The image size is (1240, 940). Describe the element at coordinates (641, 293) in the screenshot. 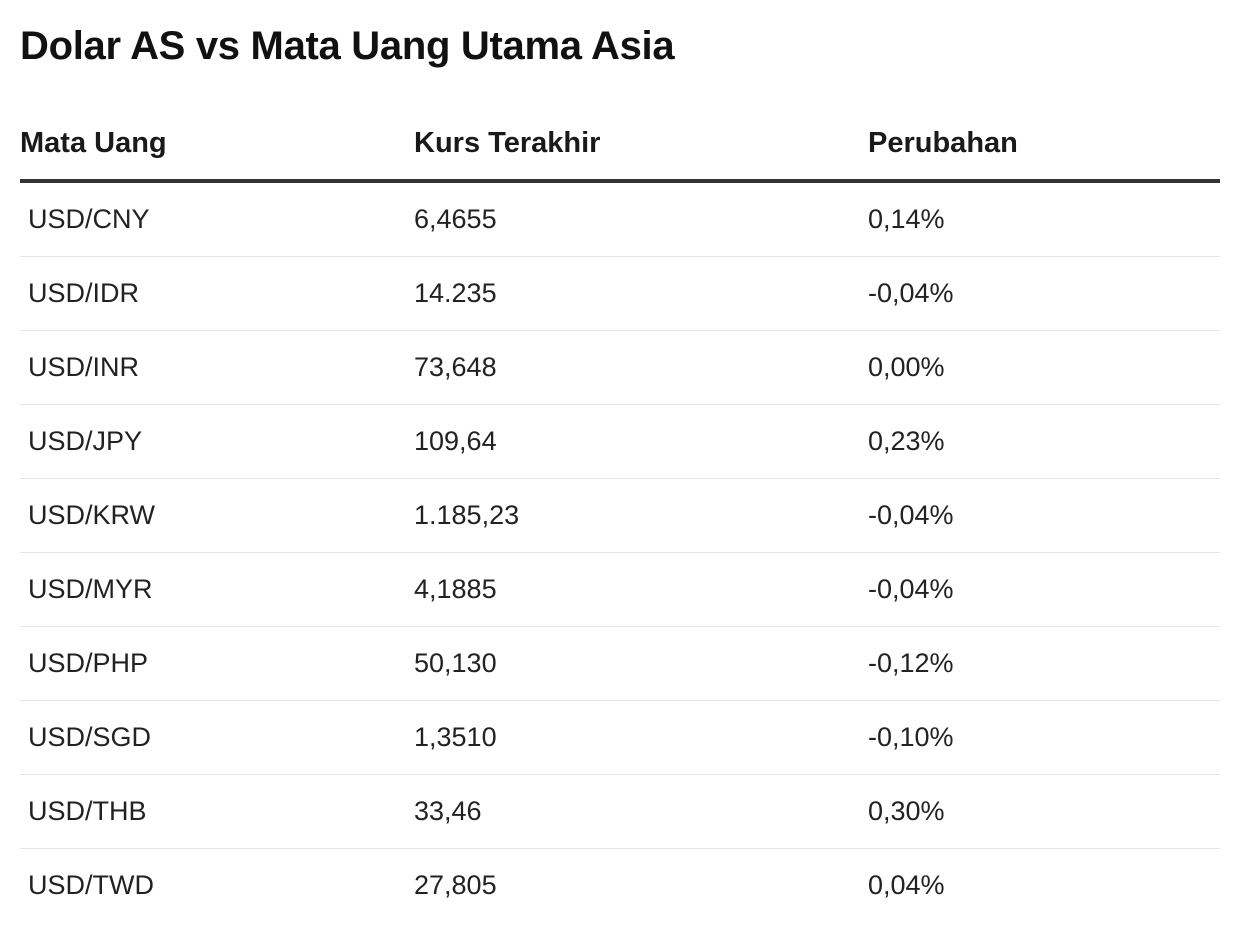

I see `rate-cell: 14.235` at that location.